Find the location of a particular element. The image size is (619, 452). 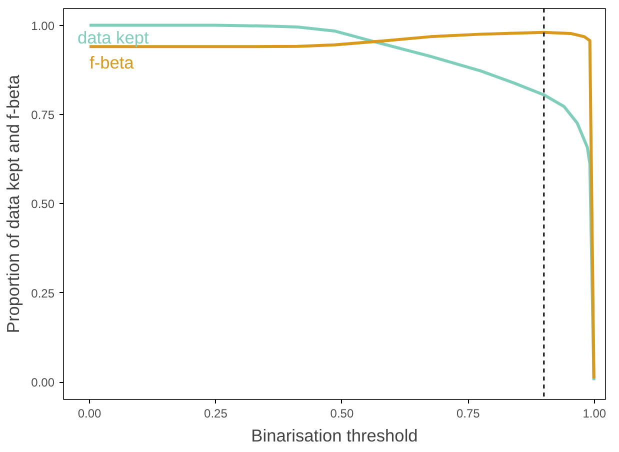

series-label: data kept is located at coordinates (113, 37).